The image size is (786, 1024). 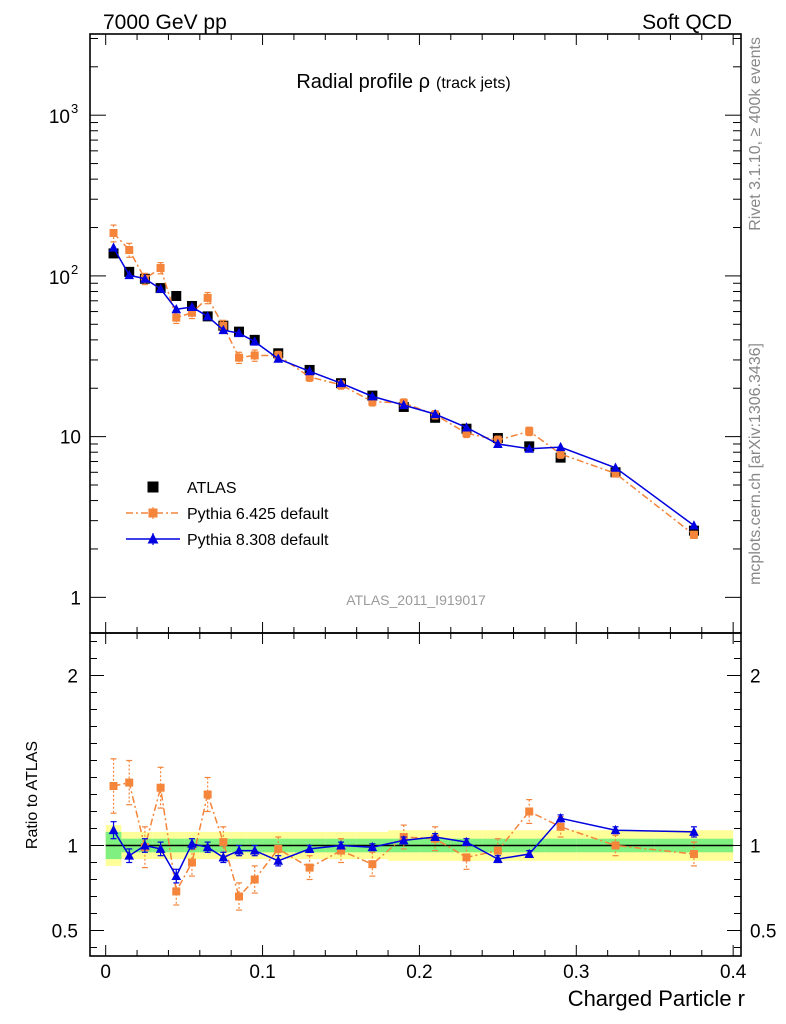 I want to click on legend-label: Pythia 6.425 default, so click(x=258, y=514).